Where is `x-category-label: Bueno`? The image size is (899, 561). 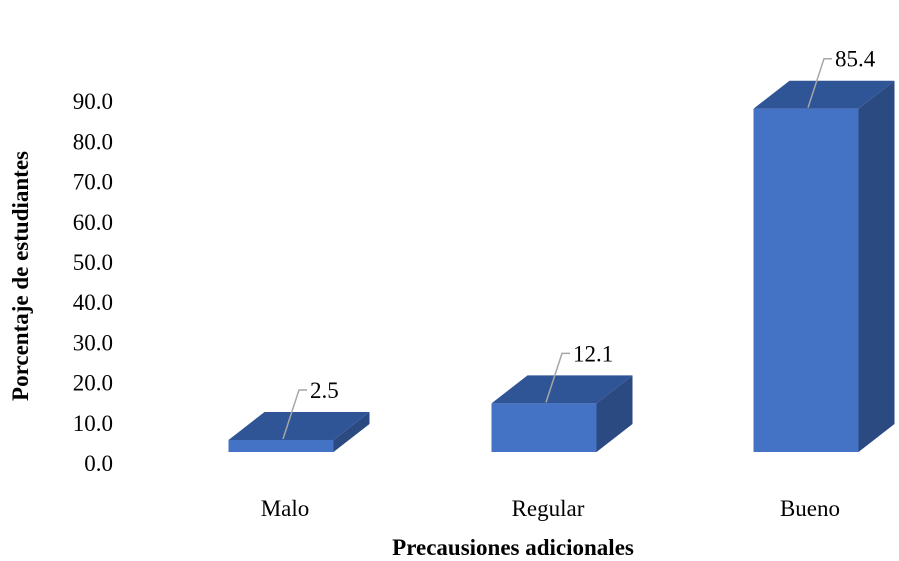 x-category-label: Bueno is located at coordinates (810, 508).